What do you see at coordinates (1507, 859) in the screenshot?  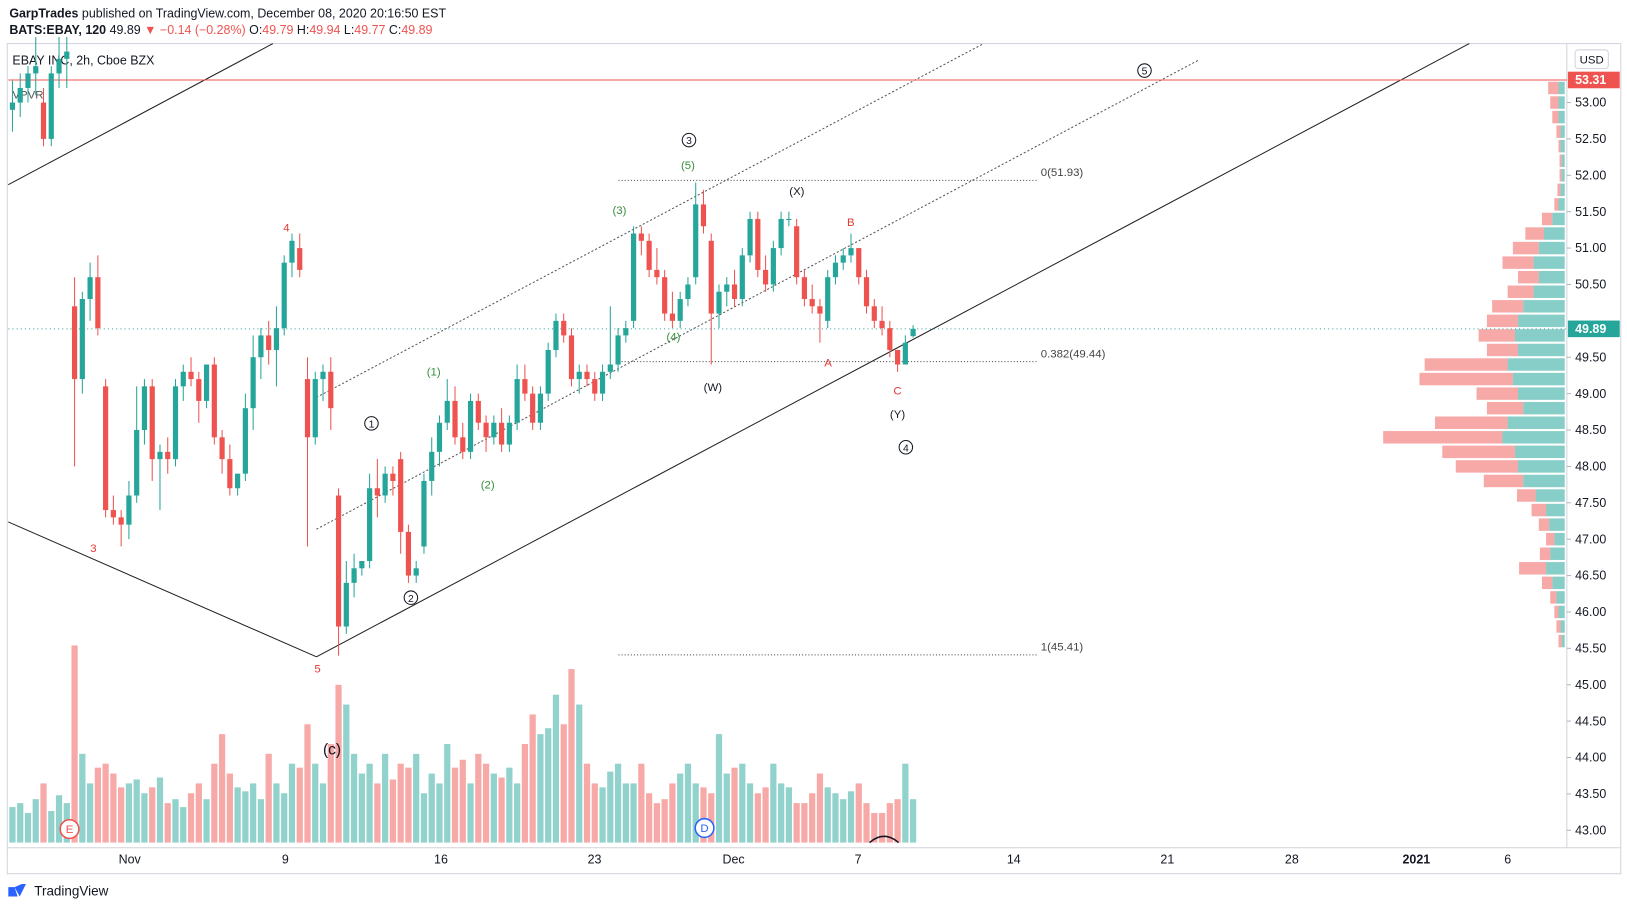 I see `x-tick-label: 6` at bounding box center [1507, 859].